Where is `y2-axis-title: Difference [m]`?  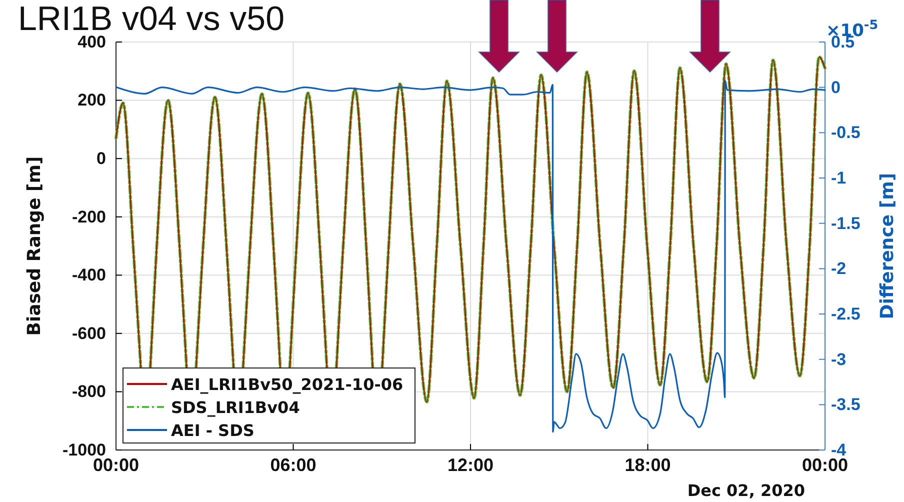
y2-axis-title: Difference [m] is located at coordinates (887, 246).